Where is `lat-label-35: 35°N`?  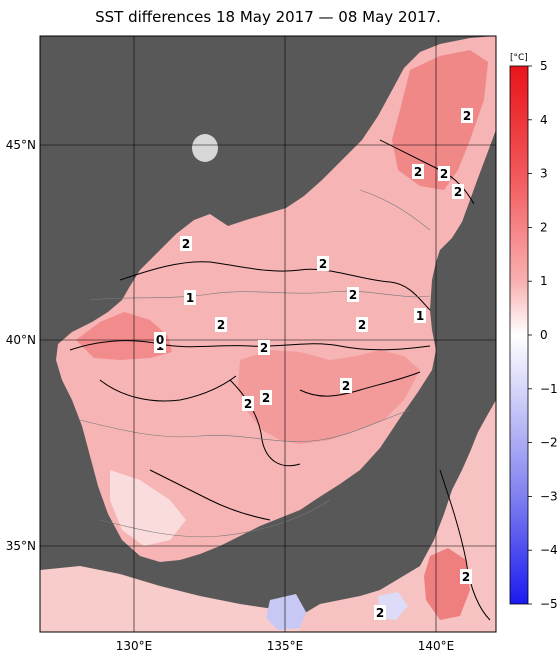
lat-label-35: 35°N is located at coordinates (21, 546).